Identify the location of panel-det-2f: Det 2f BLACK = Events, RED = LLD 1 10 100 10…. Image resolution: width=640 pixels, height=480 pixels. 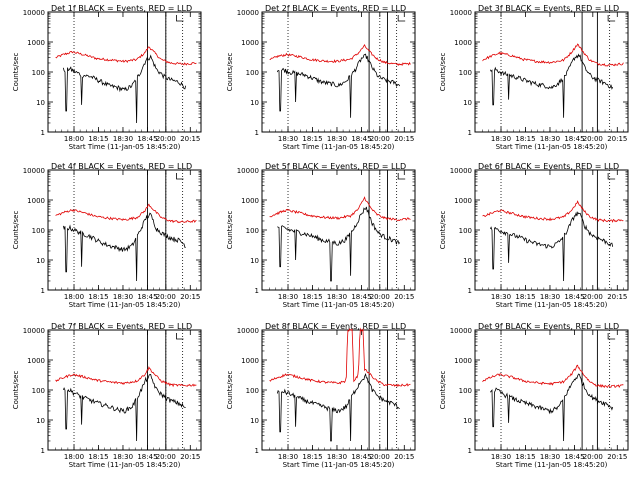
(321, 77).